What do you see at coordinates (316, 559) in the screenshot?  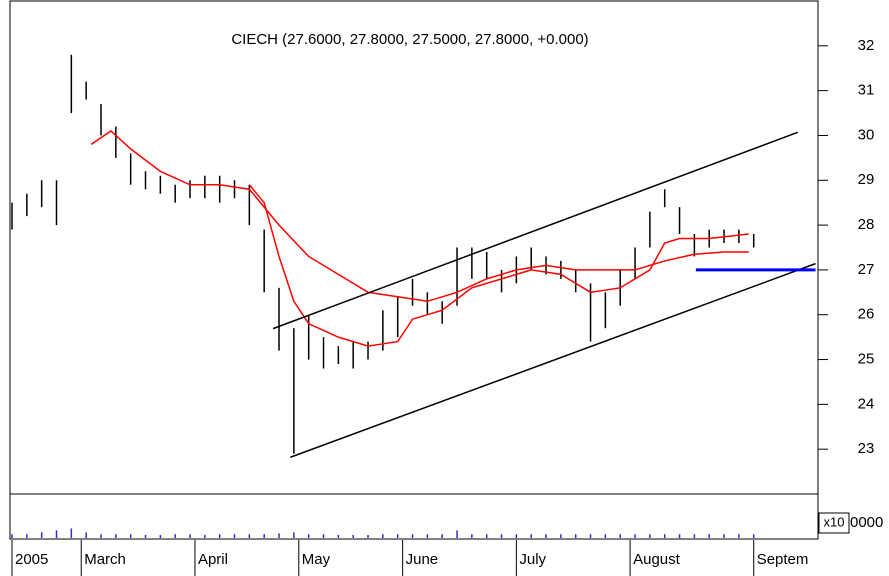 I see `x-tick-label: May` at bounding box center [316, 559].